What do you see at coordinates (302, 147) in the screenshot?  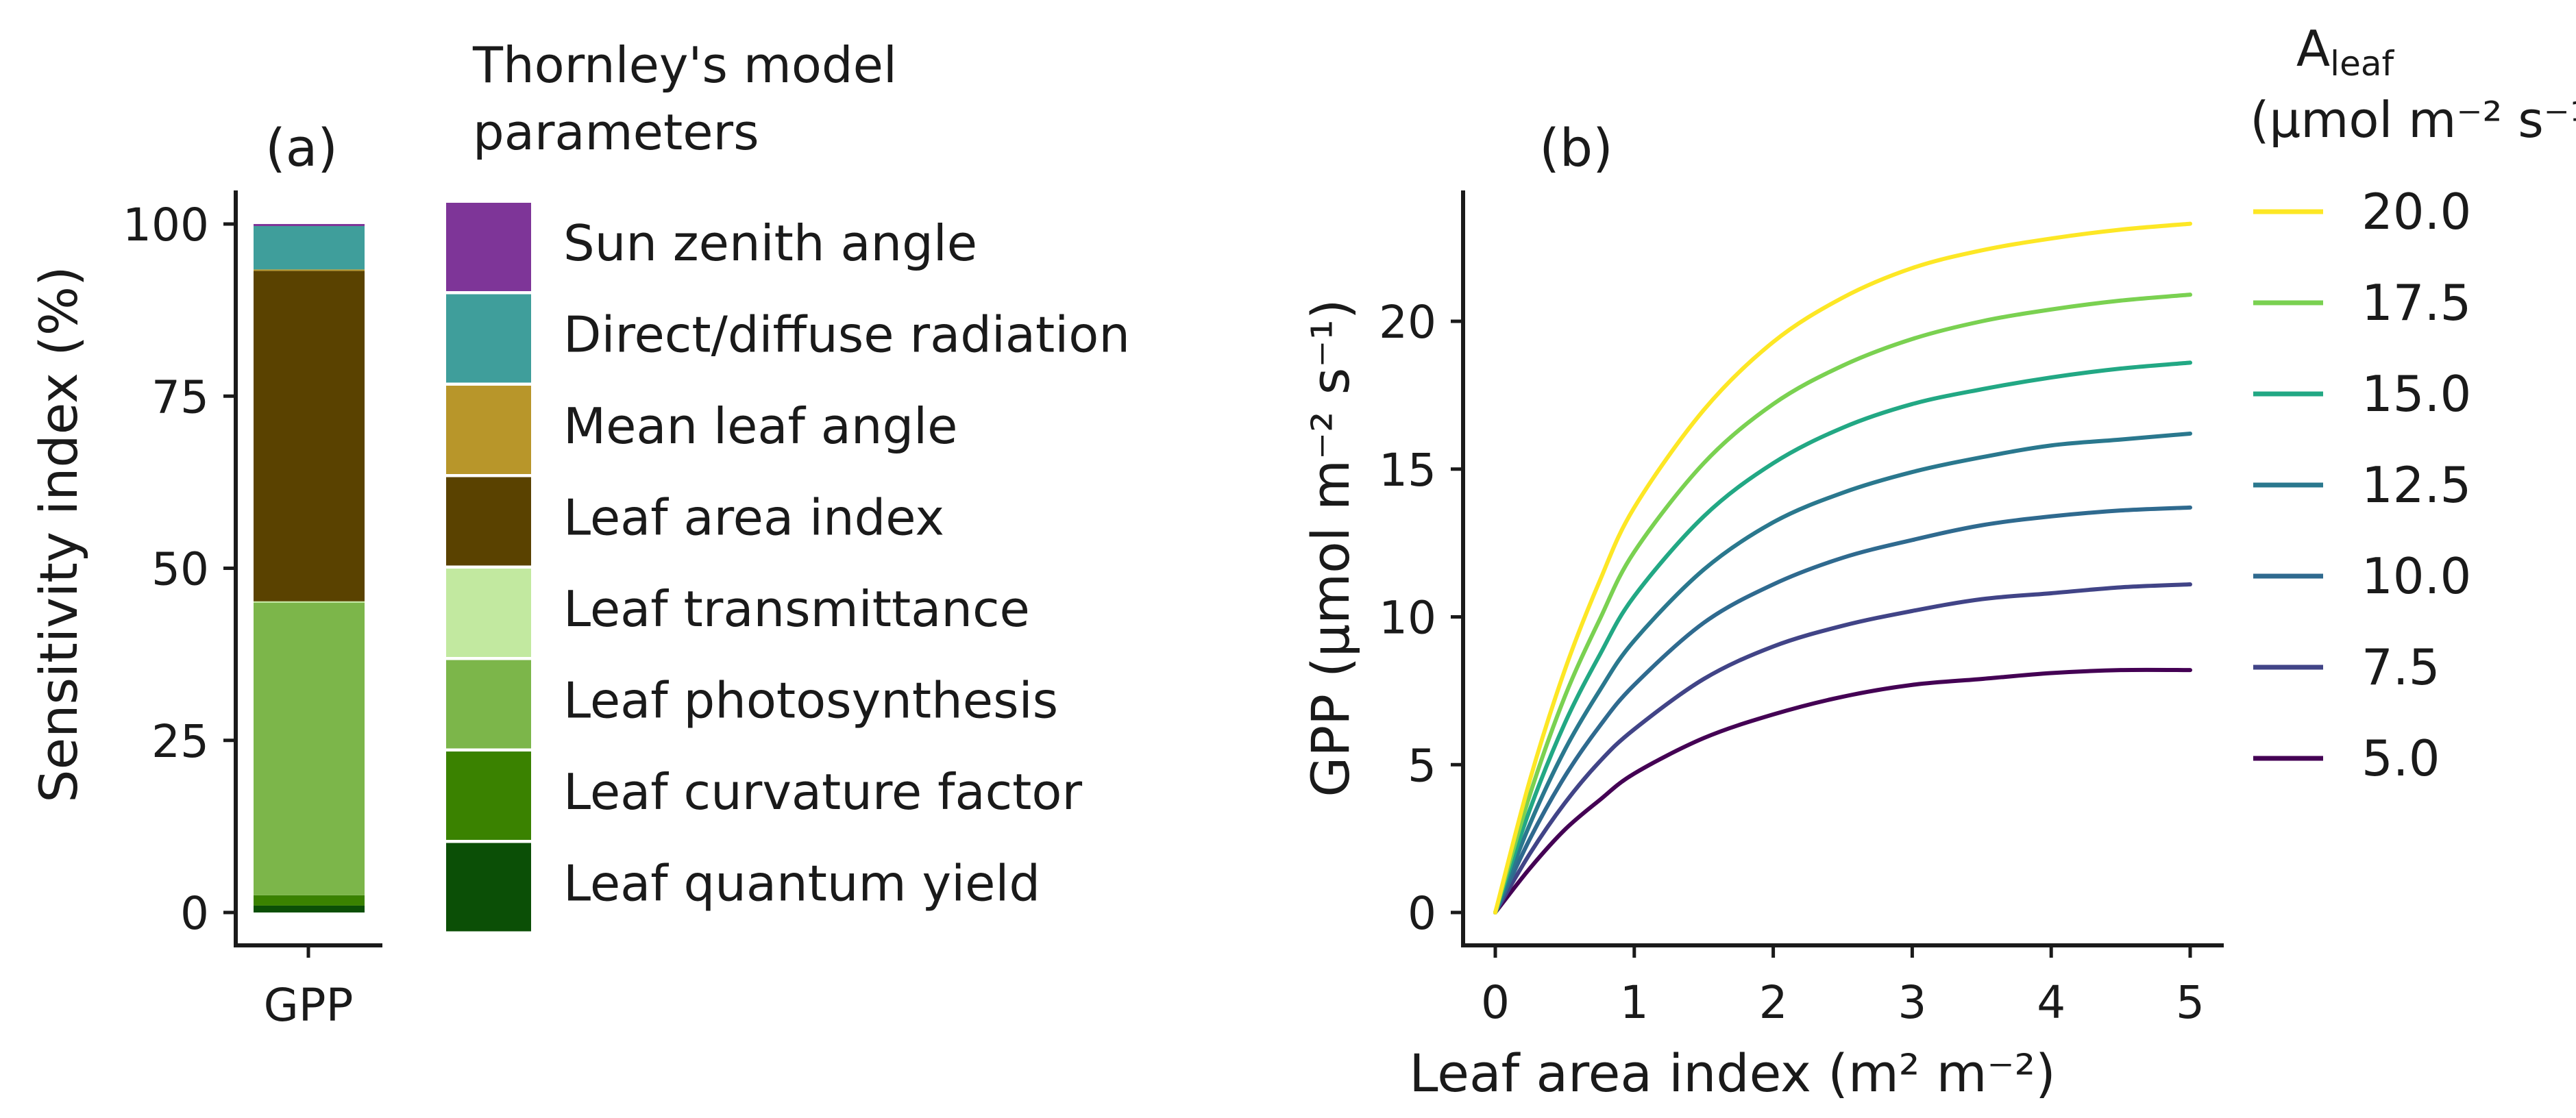 I see `panel-a-label: (a)` at bounding box center [302, 147].